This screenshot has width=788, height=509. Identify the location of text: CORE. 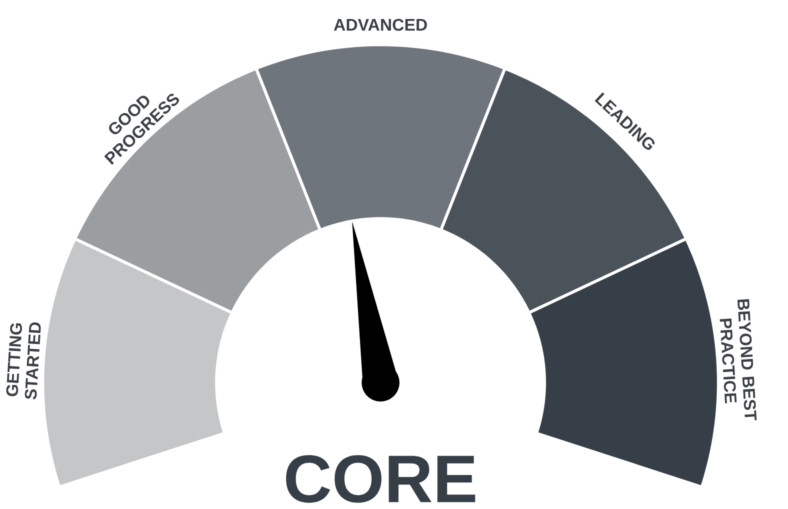
(381, 479).